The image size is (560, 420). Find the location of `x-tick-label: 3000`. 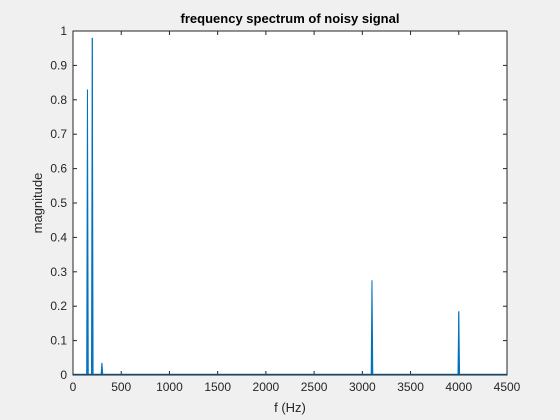

x-tick-label: 3000 is located at coordinates (362, 387).